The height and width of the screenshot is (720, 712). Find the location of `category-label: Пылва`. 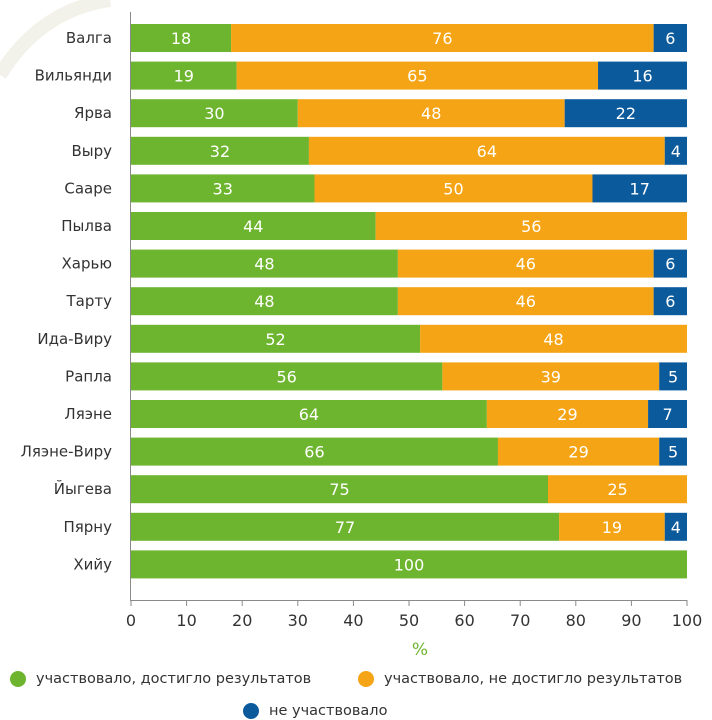

category-label: Пылва is located at coordinates (86, 226).